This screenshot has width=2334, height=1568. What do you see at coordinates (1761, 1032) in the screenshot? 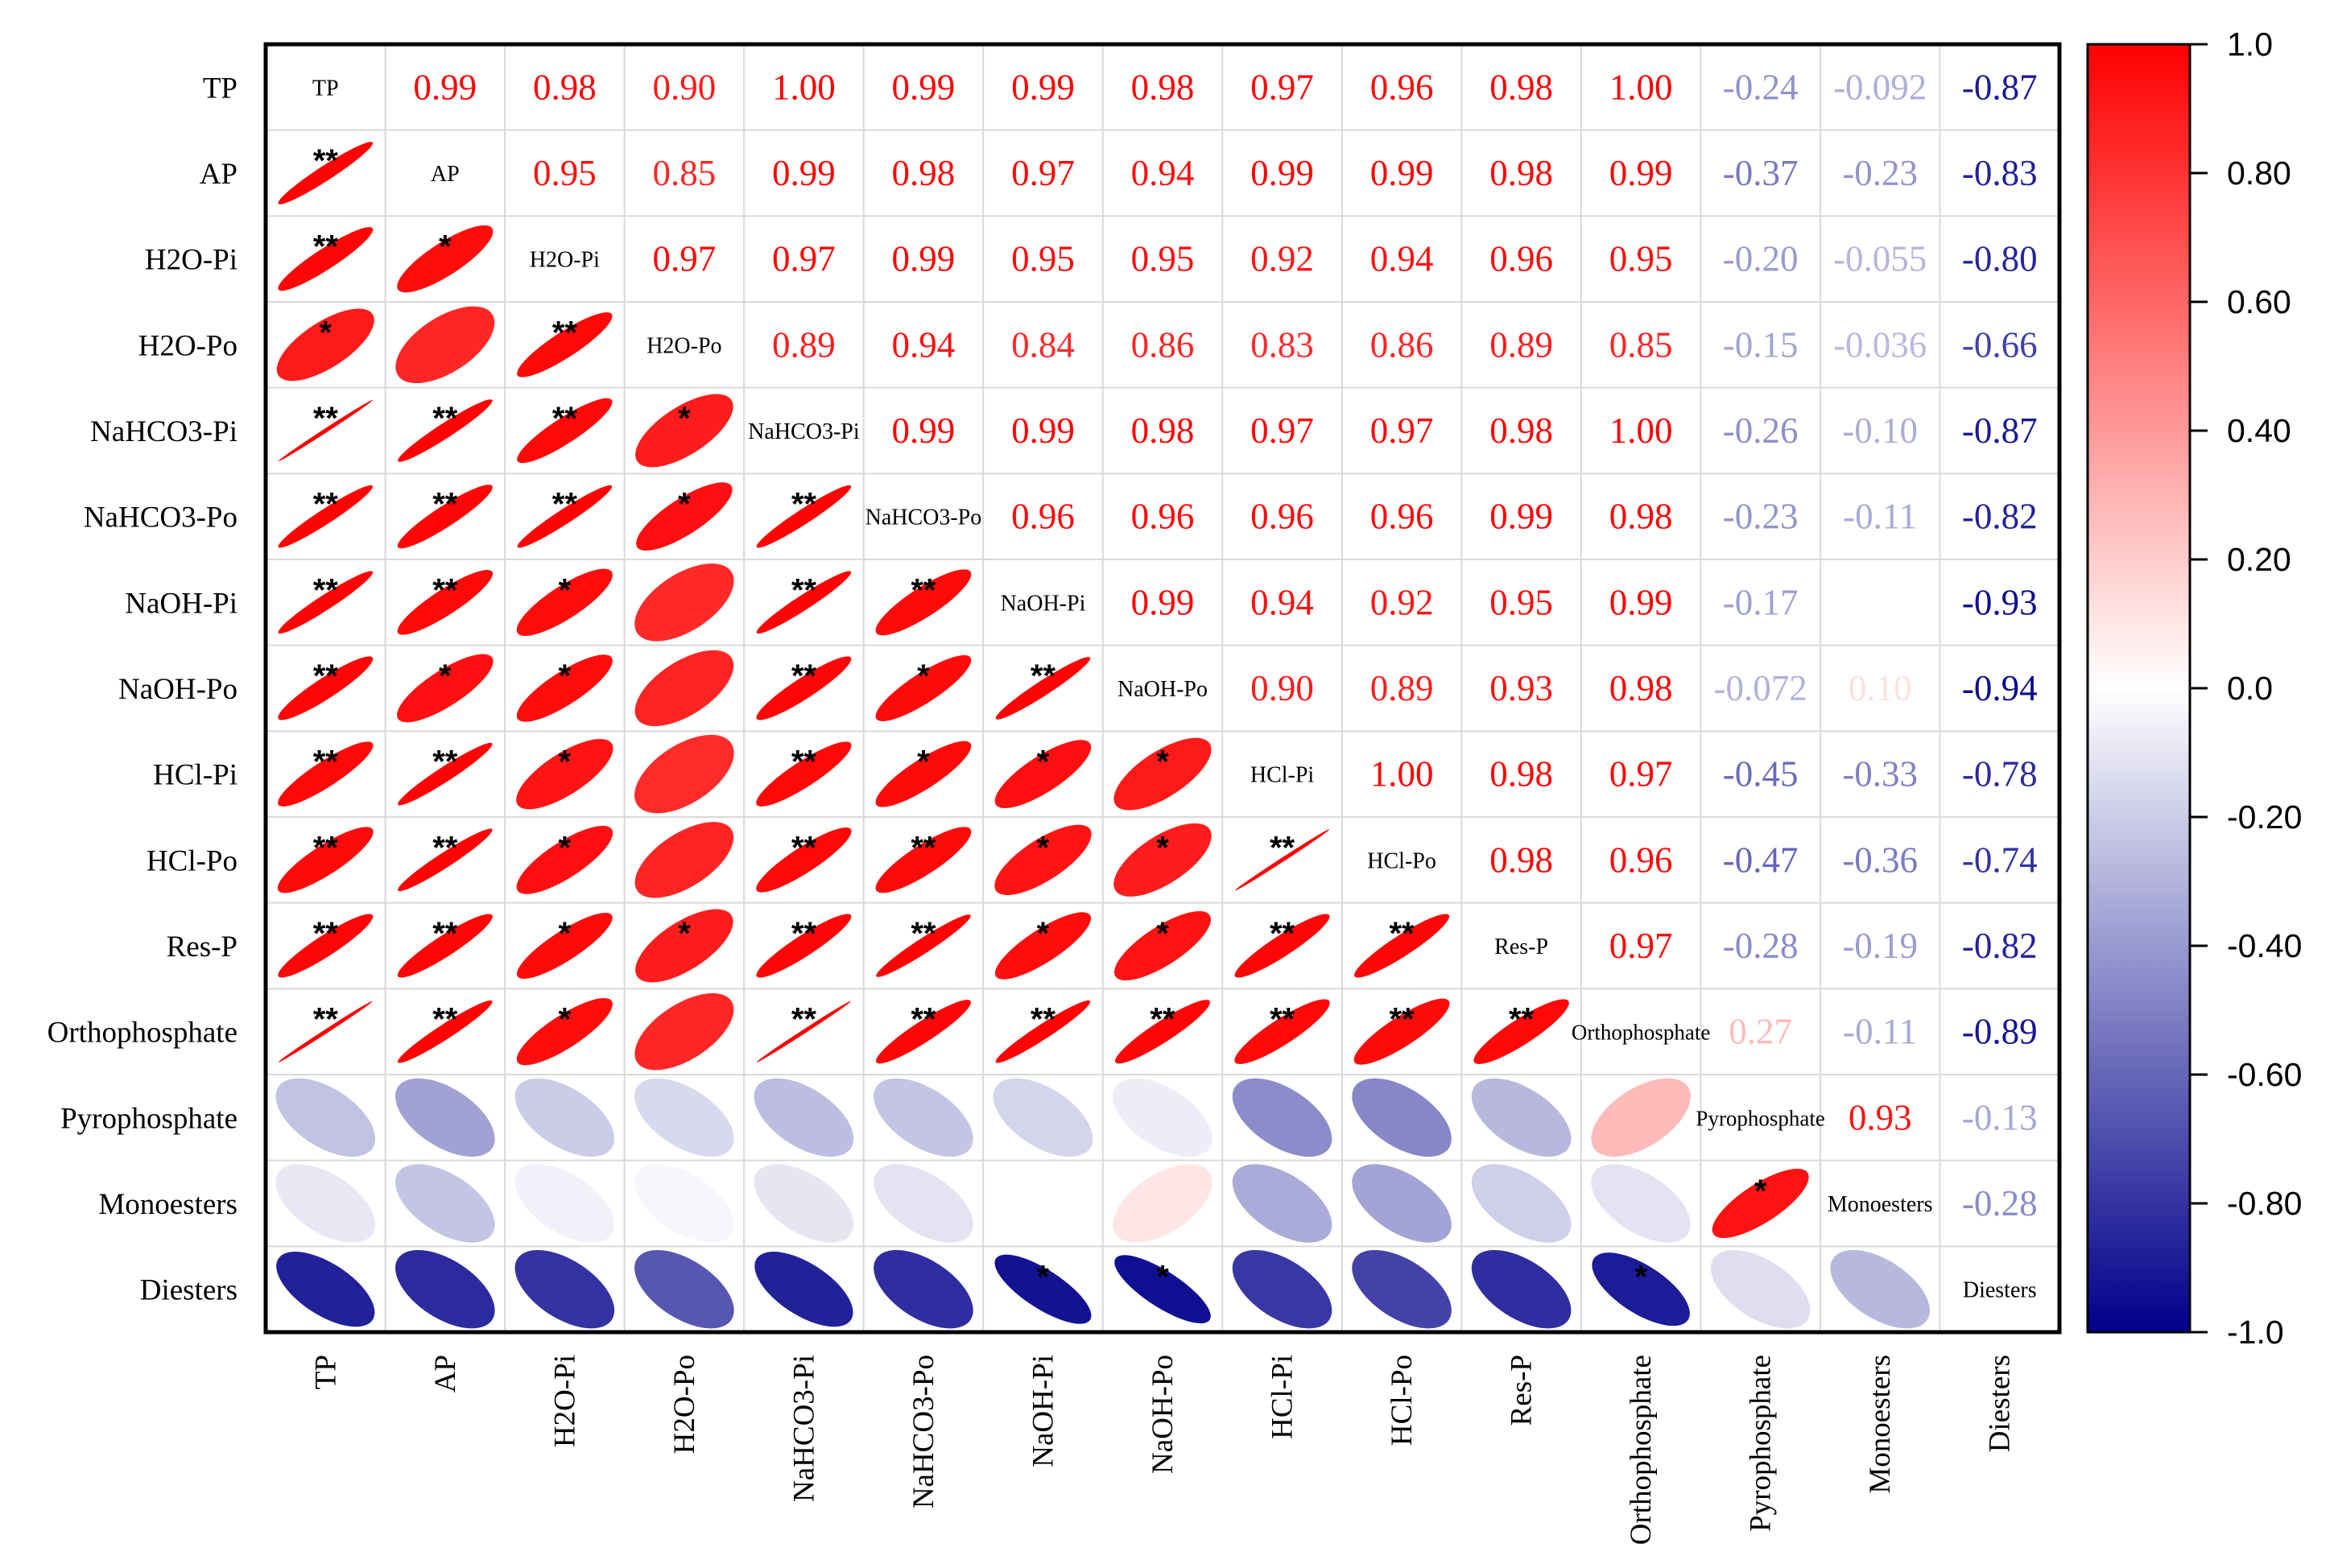
I see `correlation-value: 0.27` at bounding box center [1761, 1032].